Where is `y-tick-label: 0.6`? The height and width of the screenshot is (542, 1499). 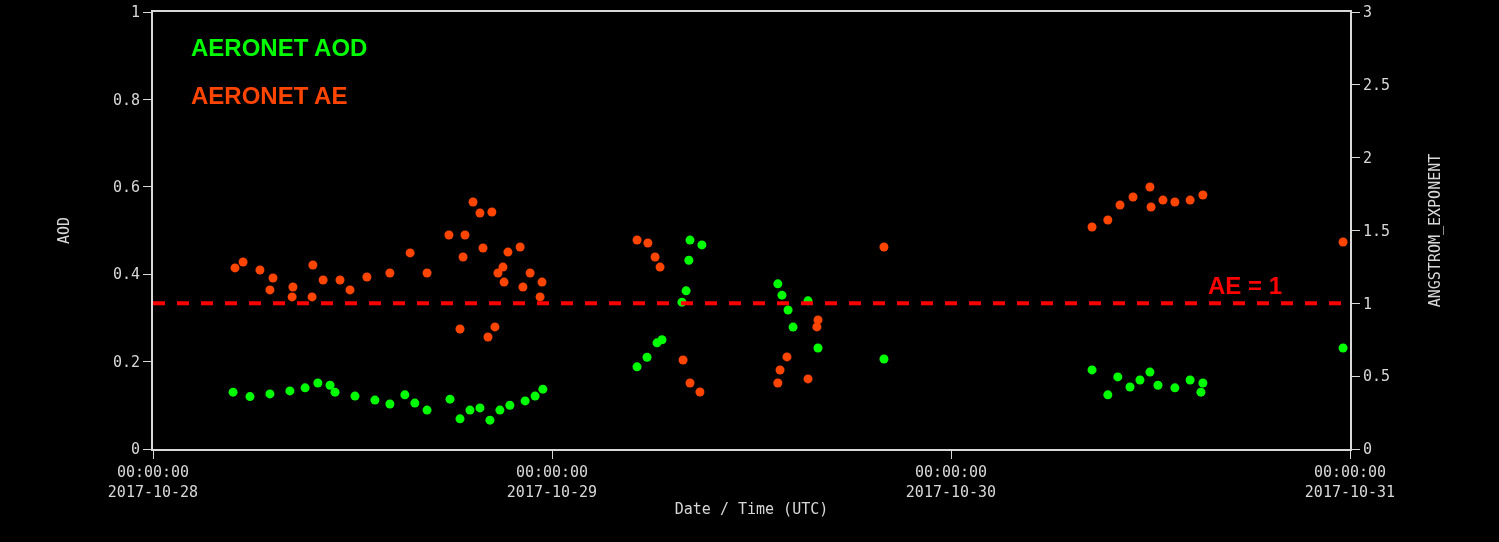 y-tick-label: 0.6 is located at coordinates (126, 187).